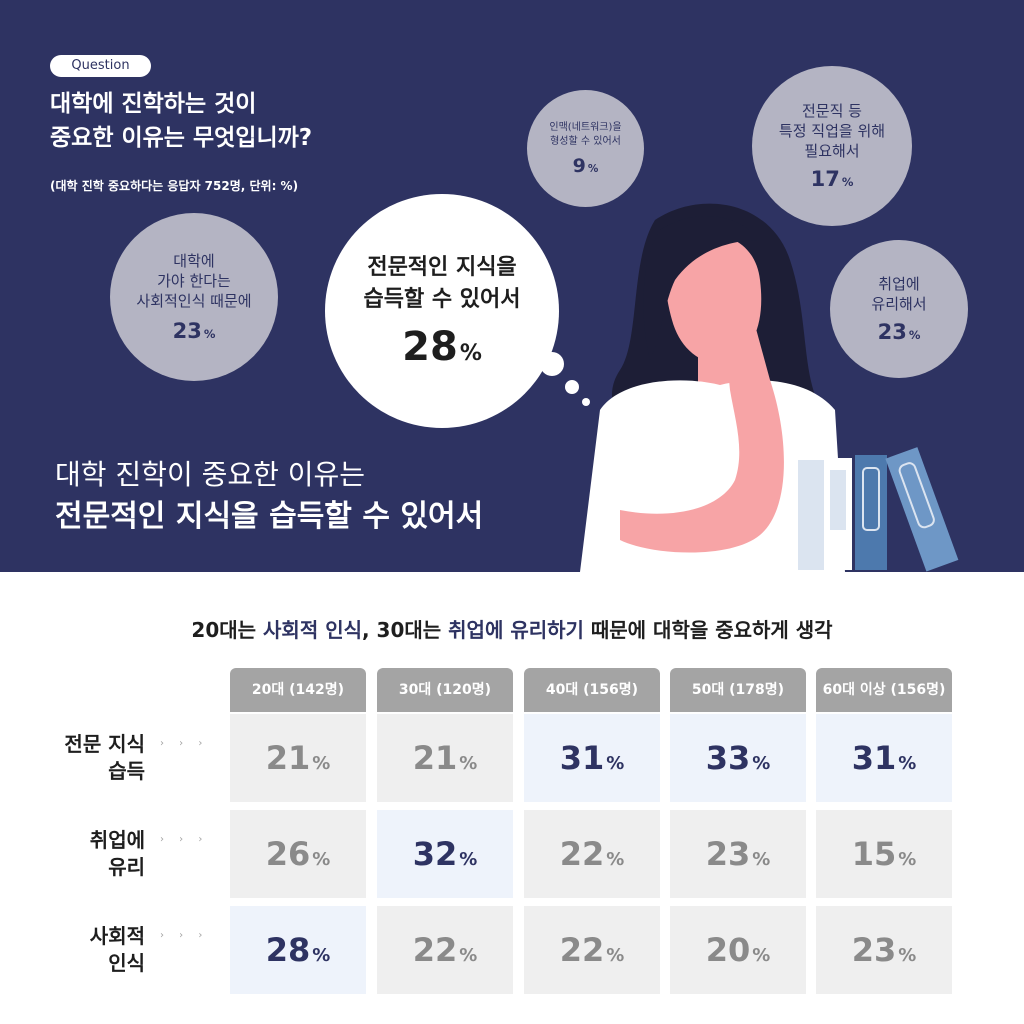  Describe the element at coordinates (442, 299) in the screenshot. I see `bubble-label-line: 습득할 수 있어서` at that location.